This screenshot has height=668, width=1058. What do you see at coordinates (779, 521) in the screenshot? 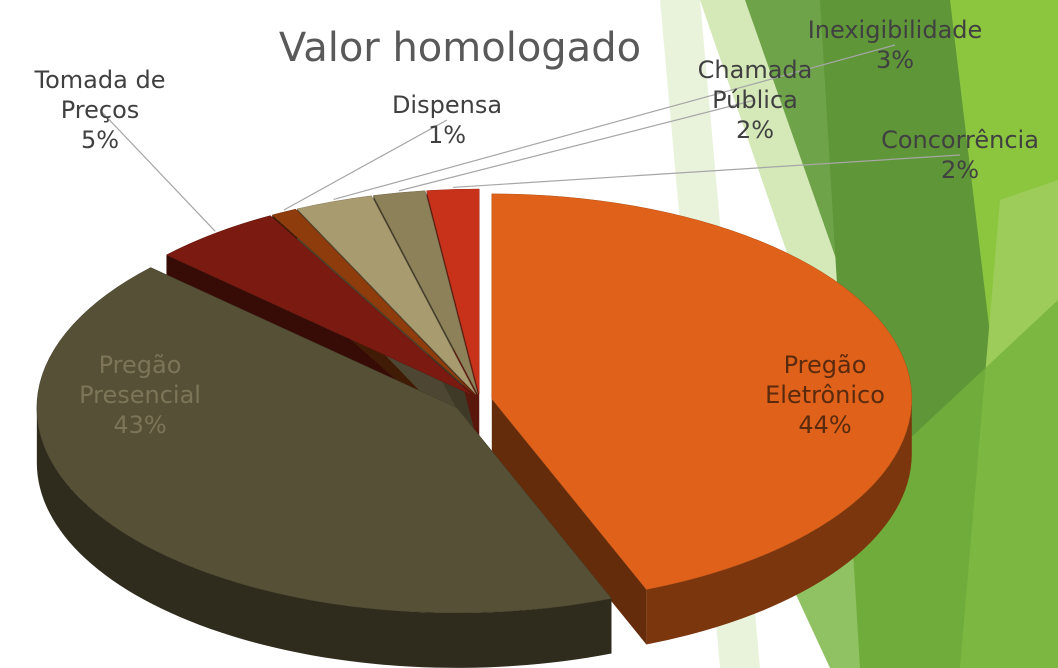
I see `slice-side` at bounding box center [779, 521].